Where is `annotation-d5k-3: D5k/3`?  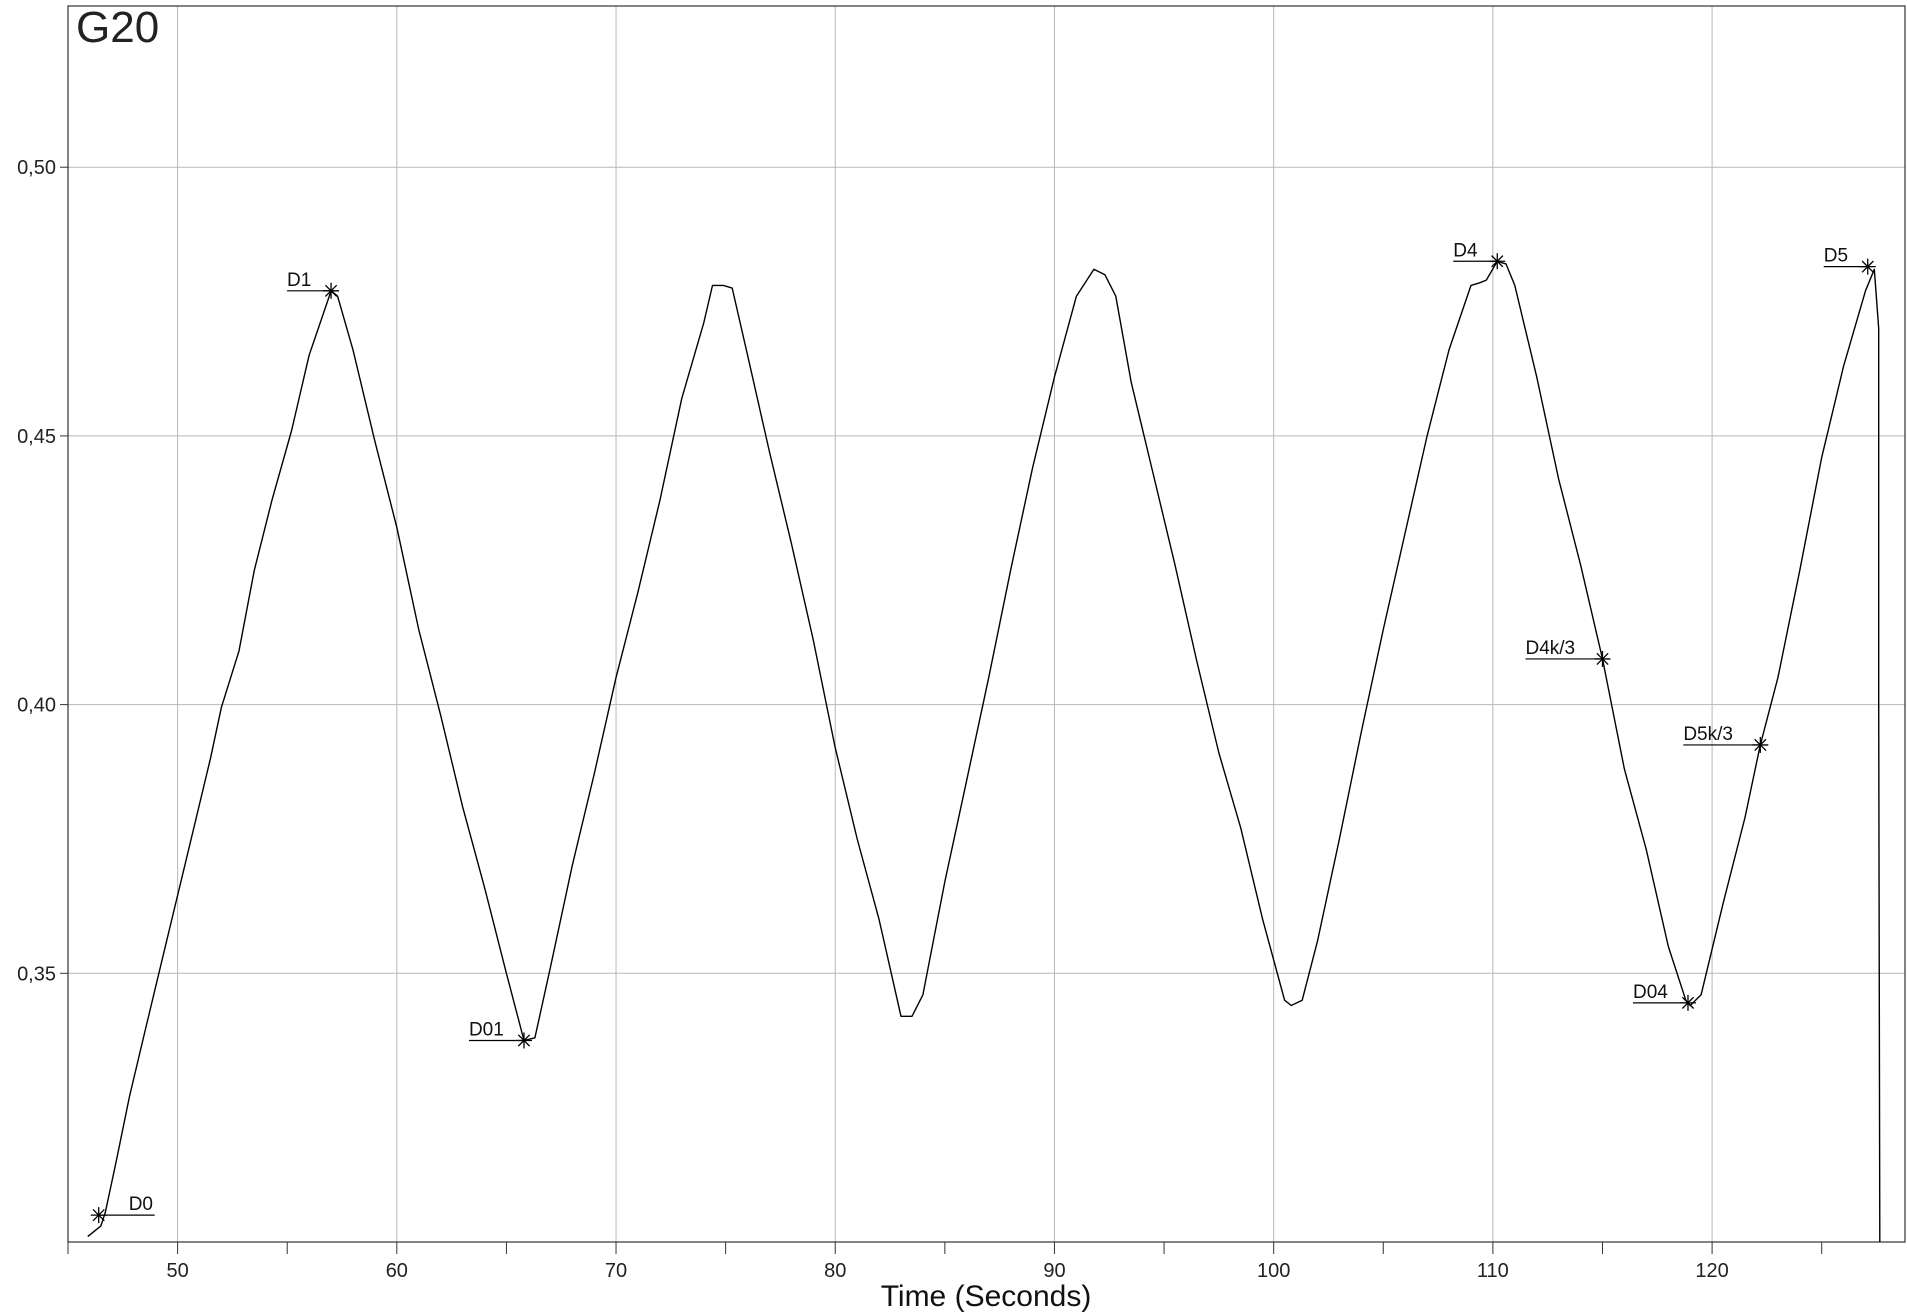
annotation-d5k-3: D5k/3 is located at coordinates (1726, 738).